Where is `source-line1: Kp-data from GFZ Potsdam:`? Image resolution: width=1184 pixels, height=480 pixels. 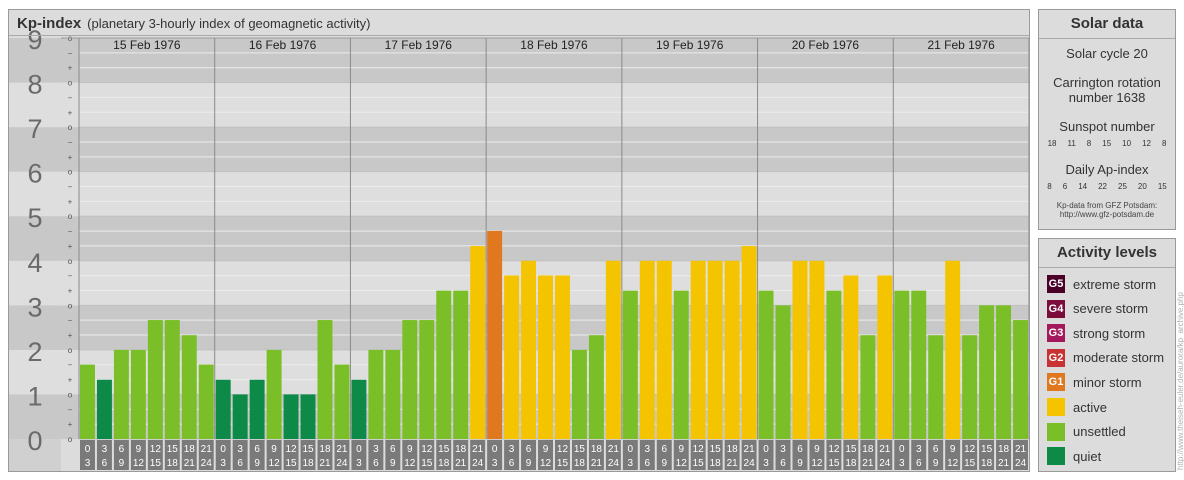 source-line1: Kp-data from GFZ Potsdam: is located at coordinates (1107, 205).